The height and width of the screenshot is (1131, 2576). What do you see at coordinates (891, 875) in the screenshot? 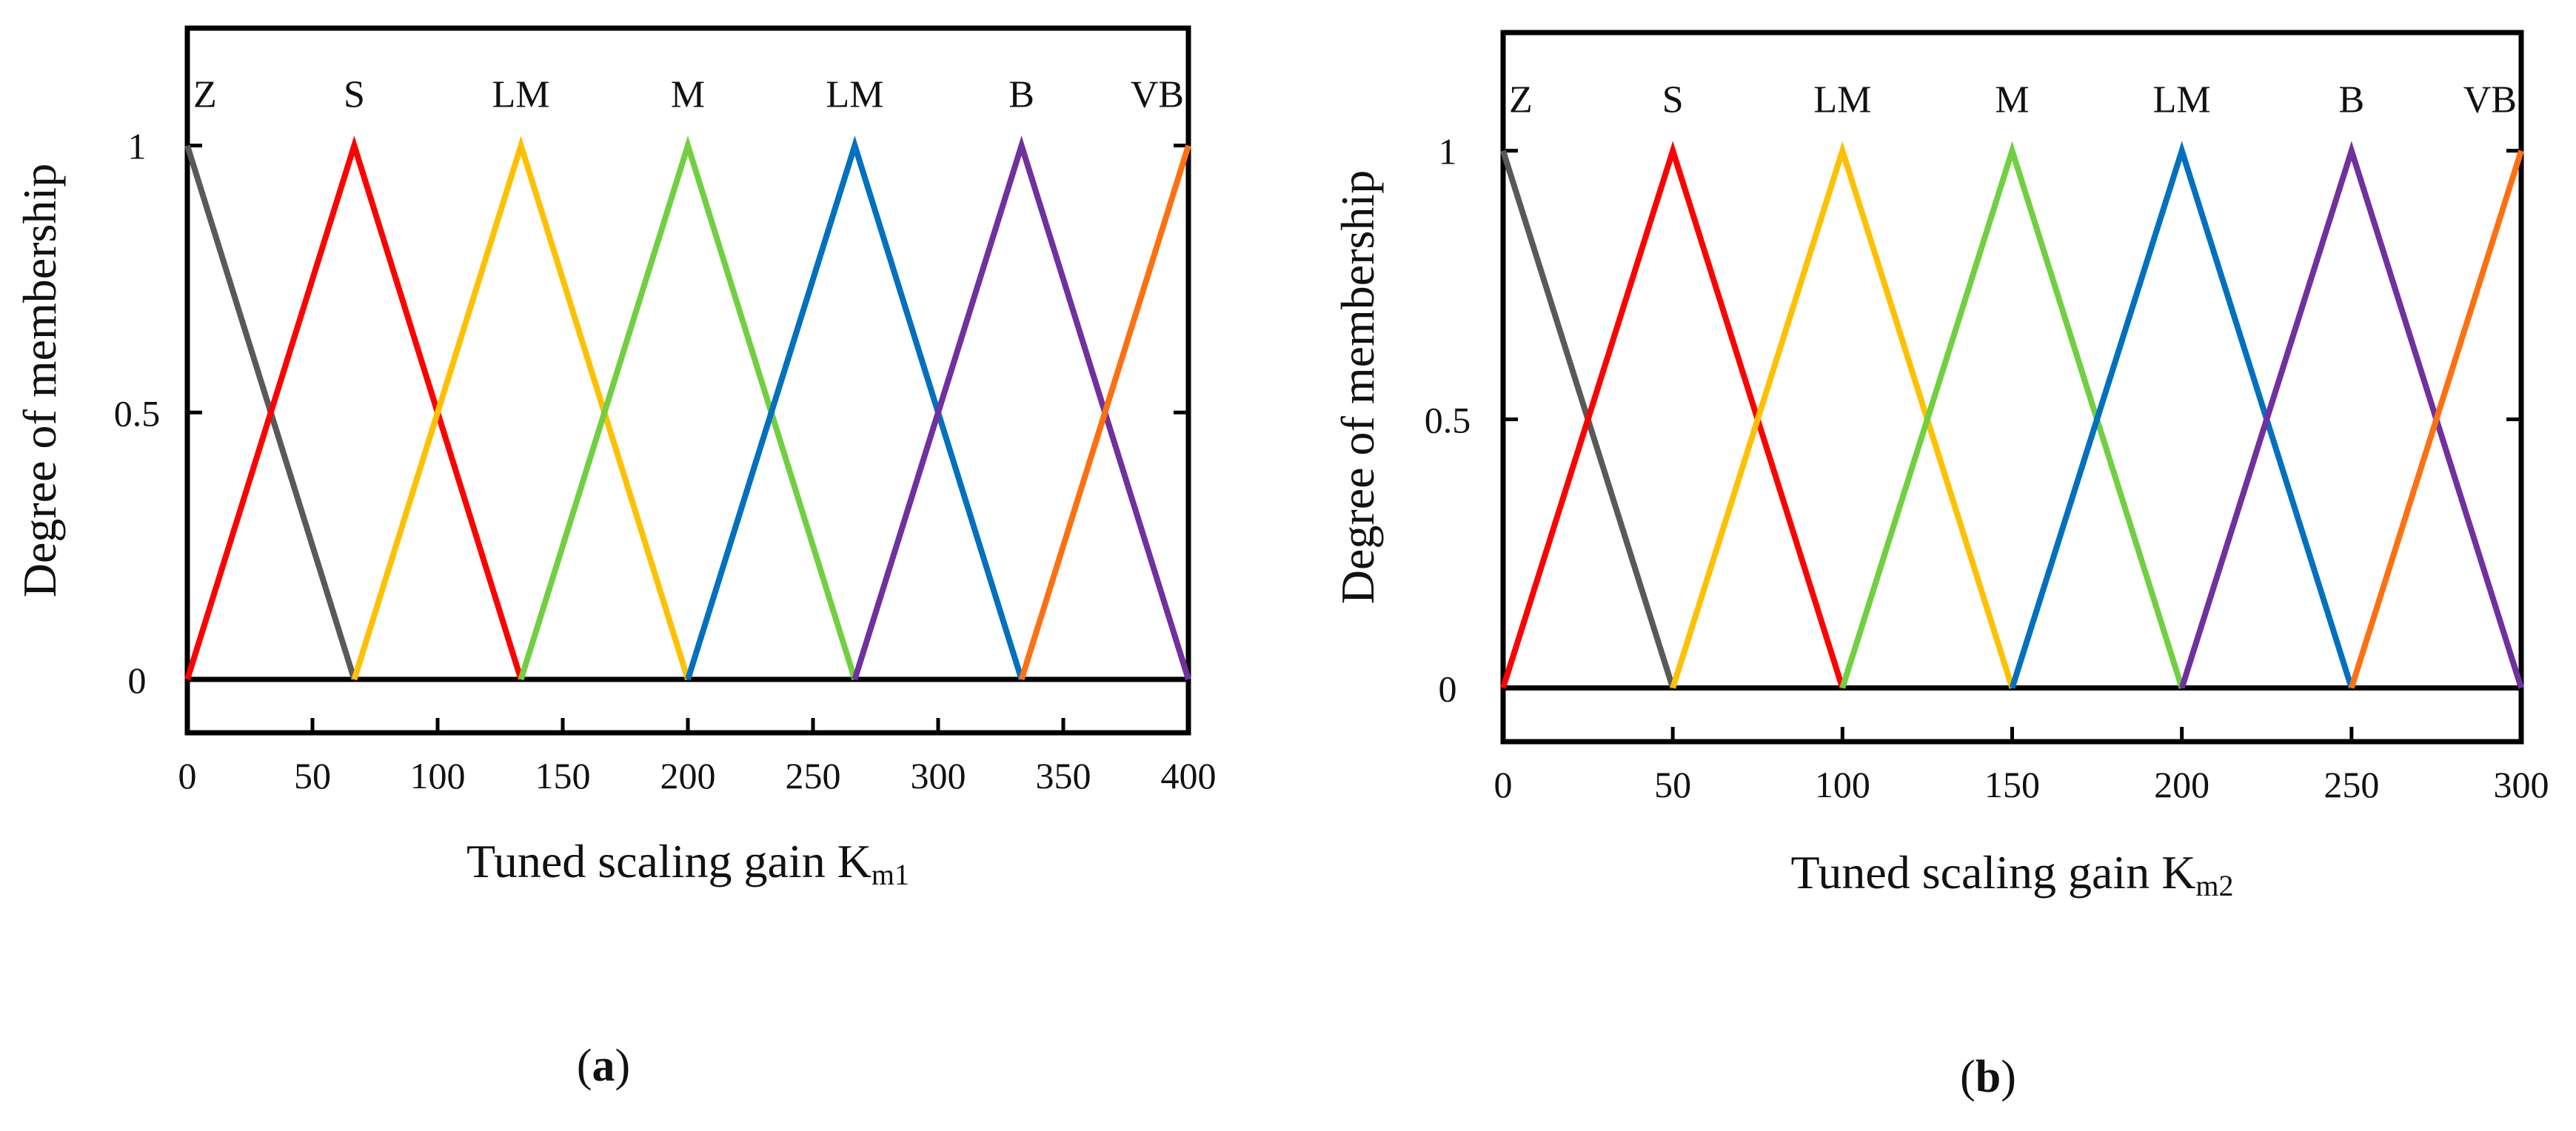
I see `x-axis-title-subscript: m1` at bounding box center [891, 875].